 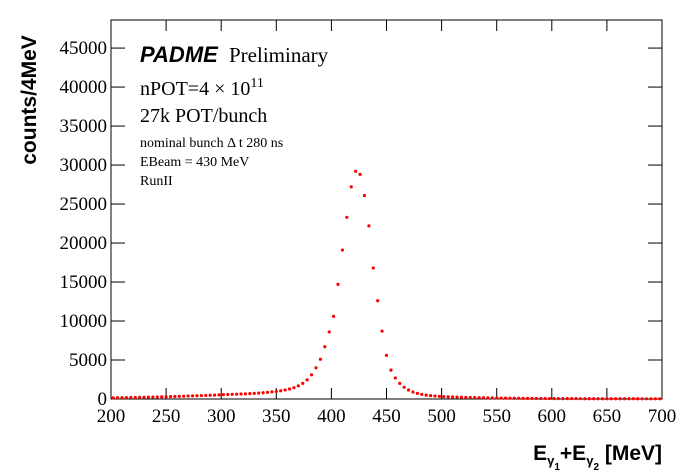 I want to click on x-axis-label: Eγ1+Eγ2 [MeV], so click(x=597, y=457).